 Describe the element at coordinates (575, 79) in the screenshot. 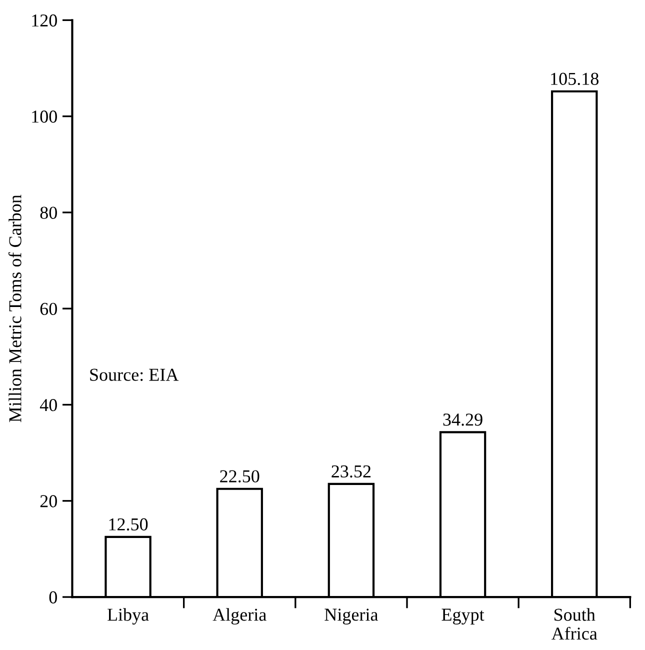

I see `data-label: 105.18` at that location.